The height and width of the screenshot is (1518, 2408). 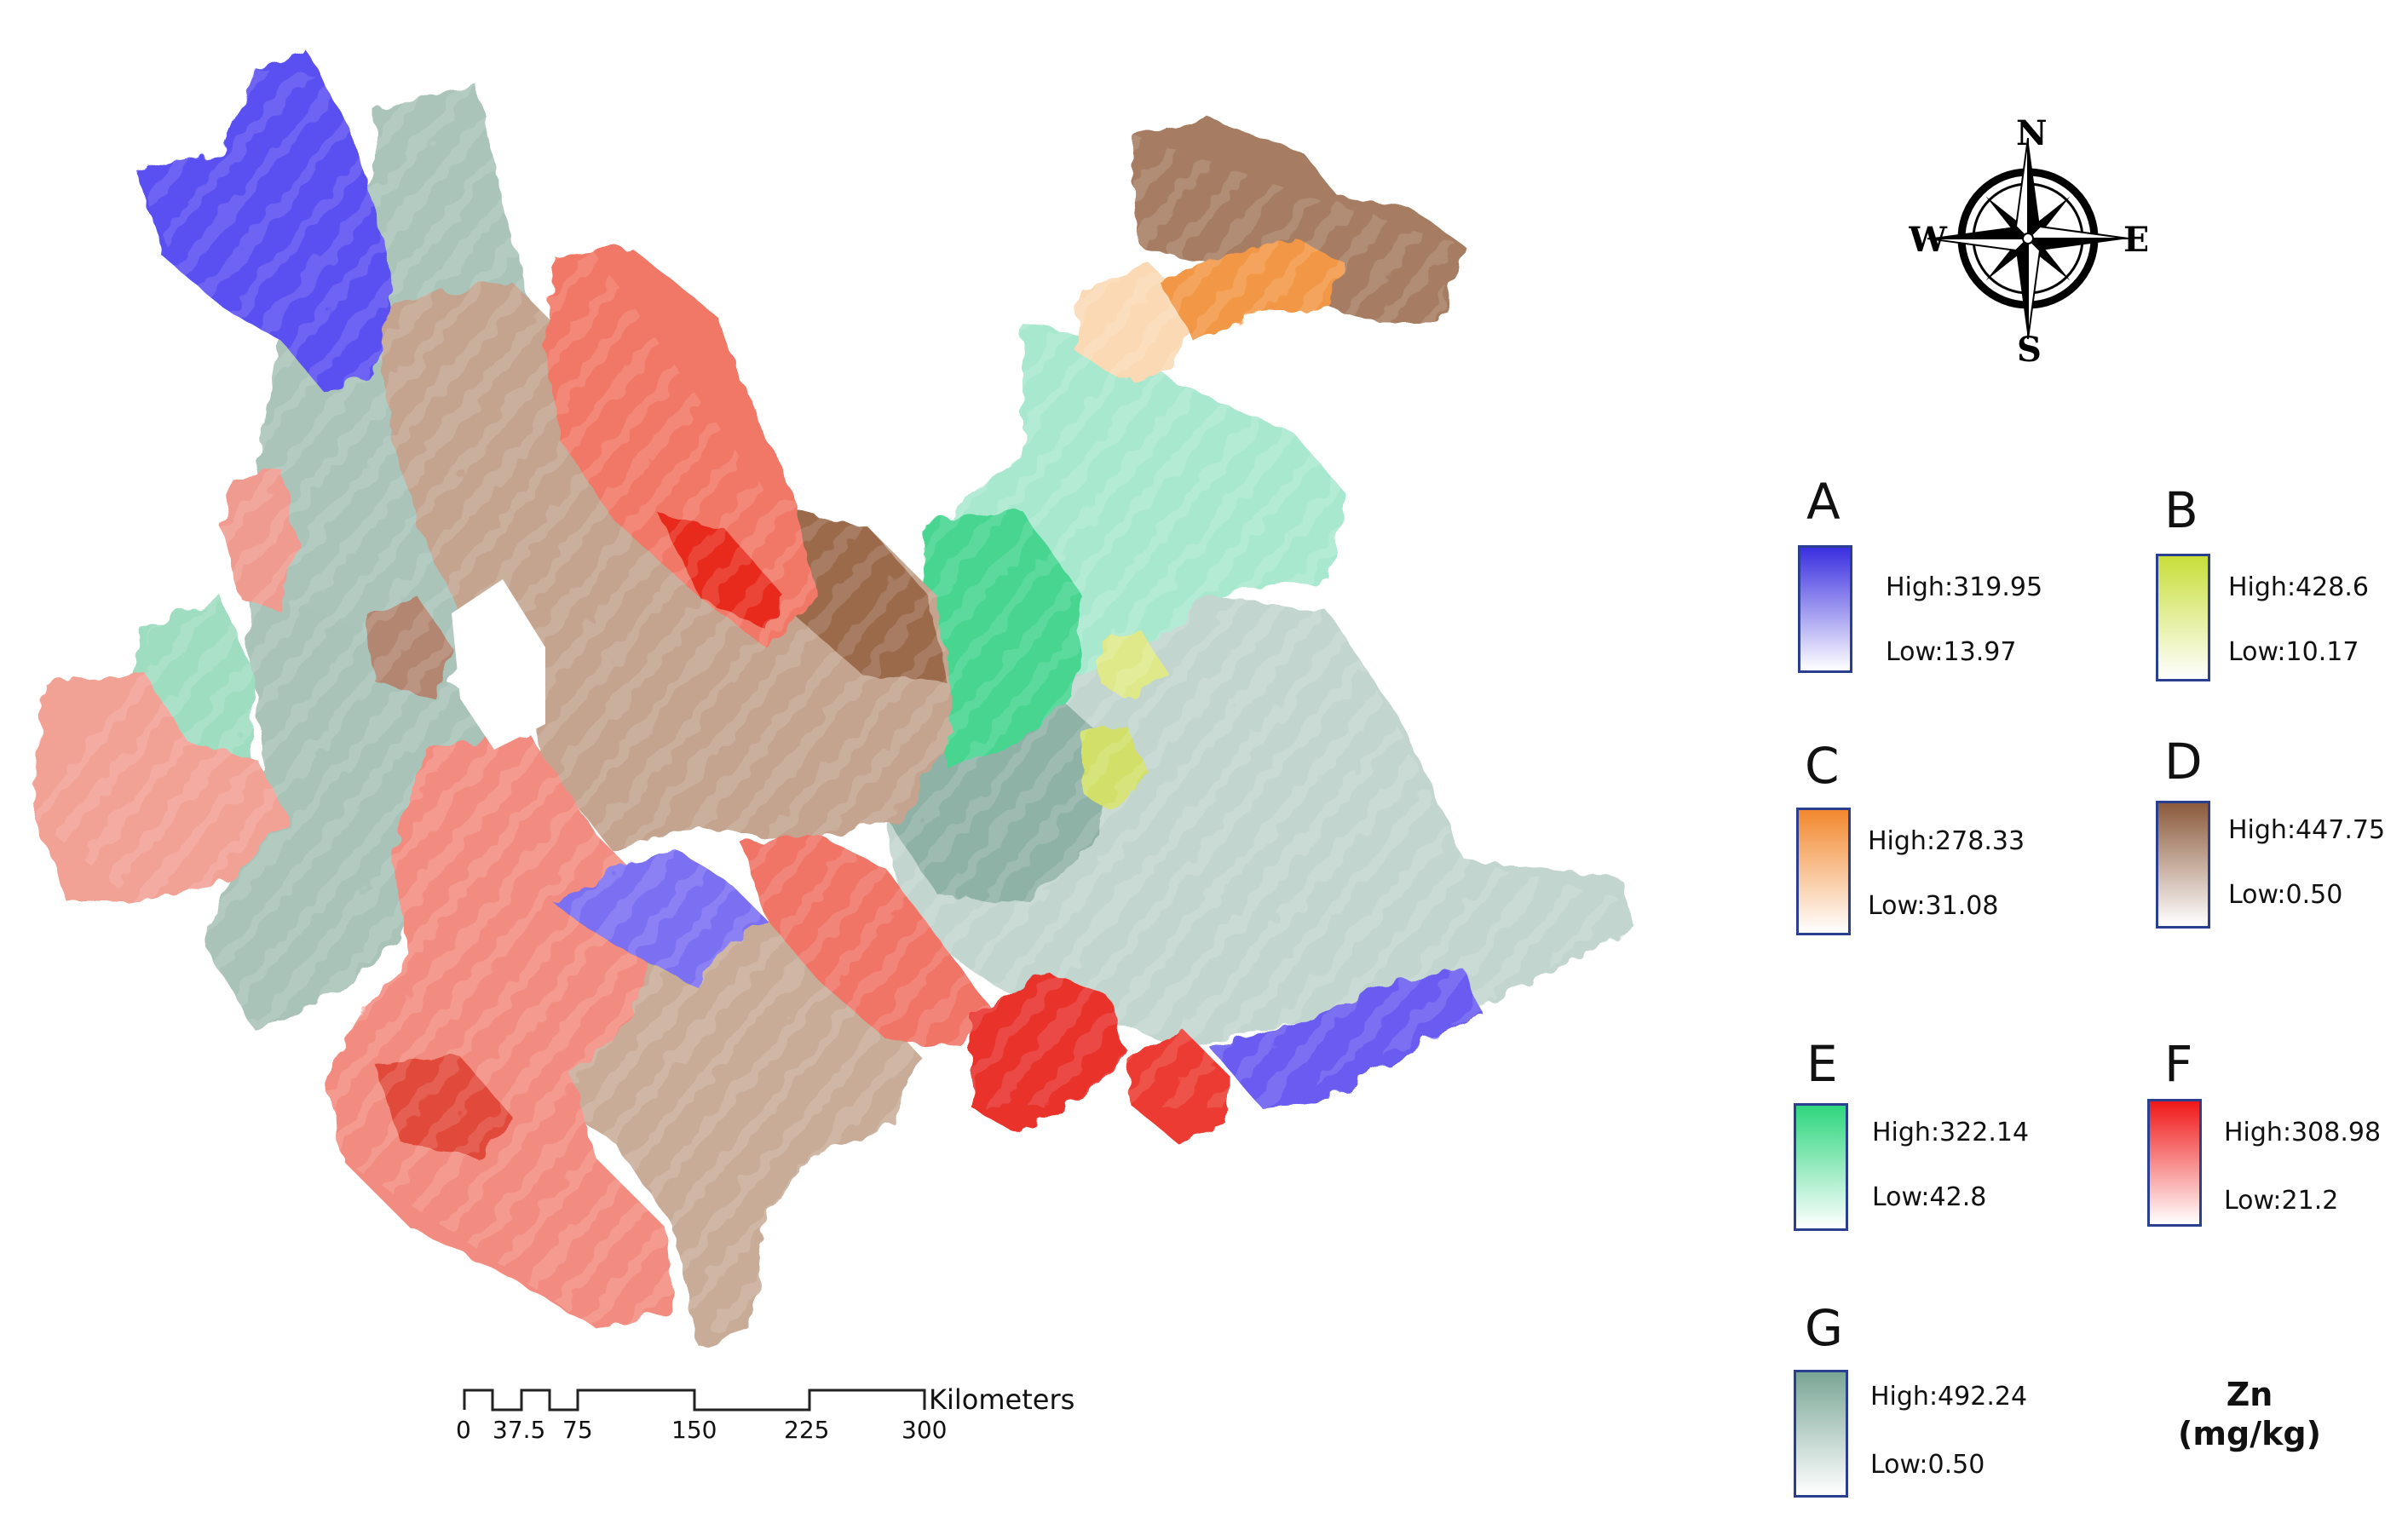 I want to click on legend-high-value: High:322.14, so click(x=1951, y=1132).